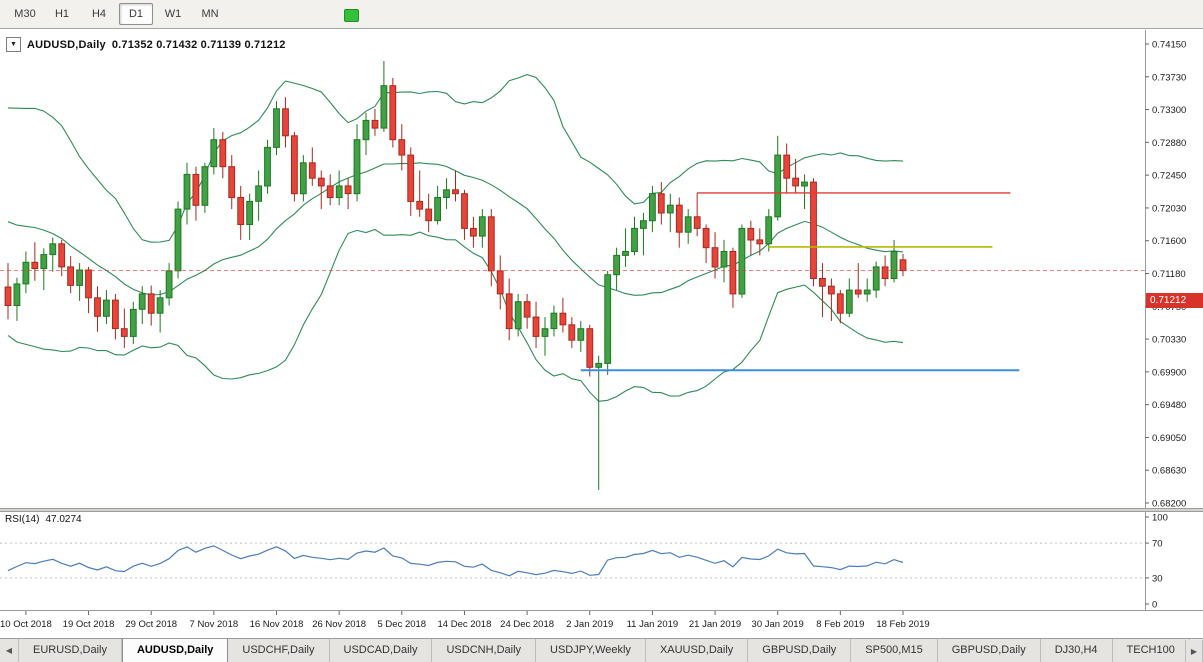  Describe the element at coordinates (62, 14) in the screenshot. I see `timeframe-button-h1: H1` at that location.